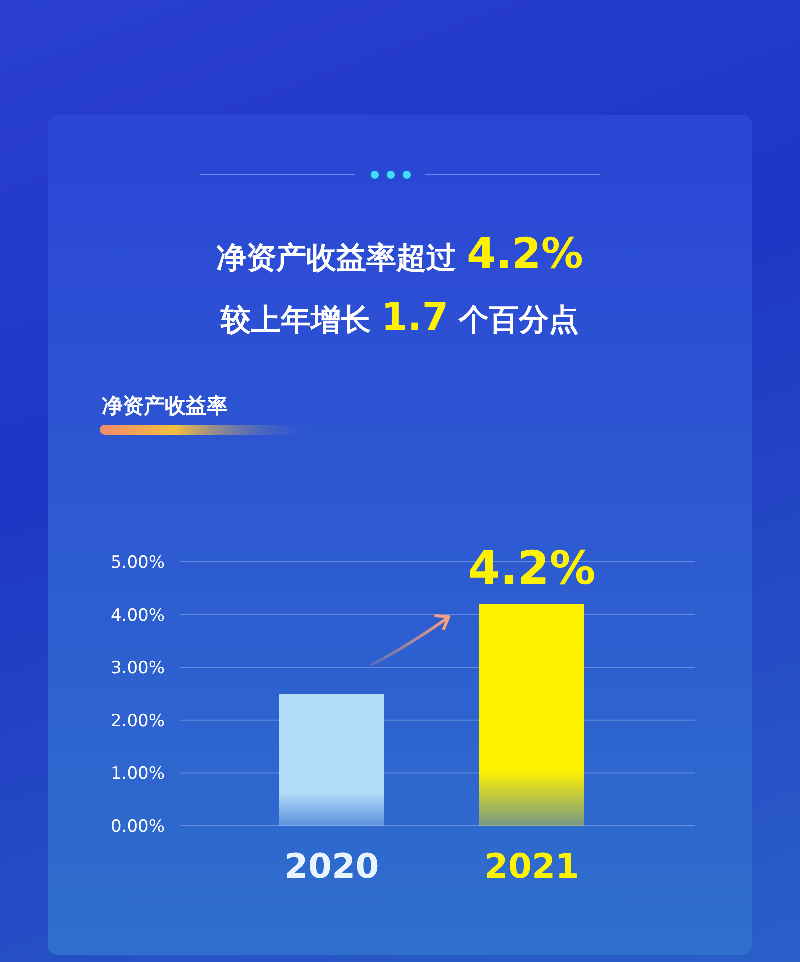 Image resolution: width=800 pixels, height=962 pixels. What do you see at coordinates (532, 867) in the screenshot?
I see `x-tick-label: 2021` at bounding box center [532, 867].